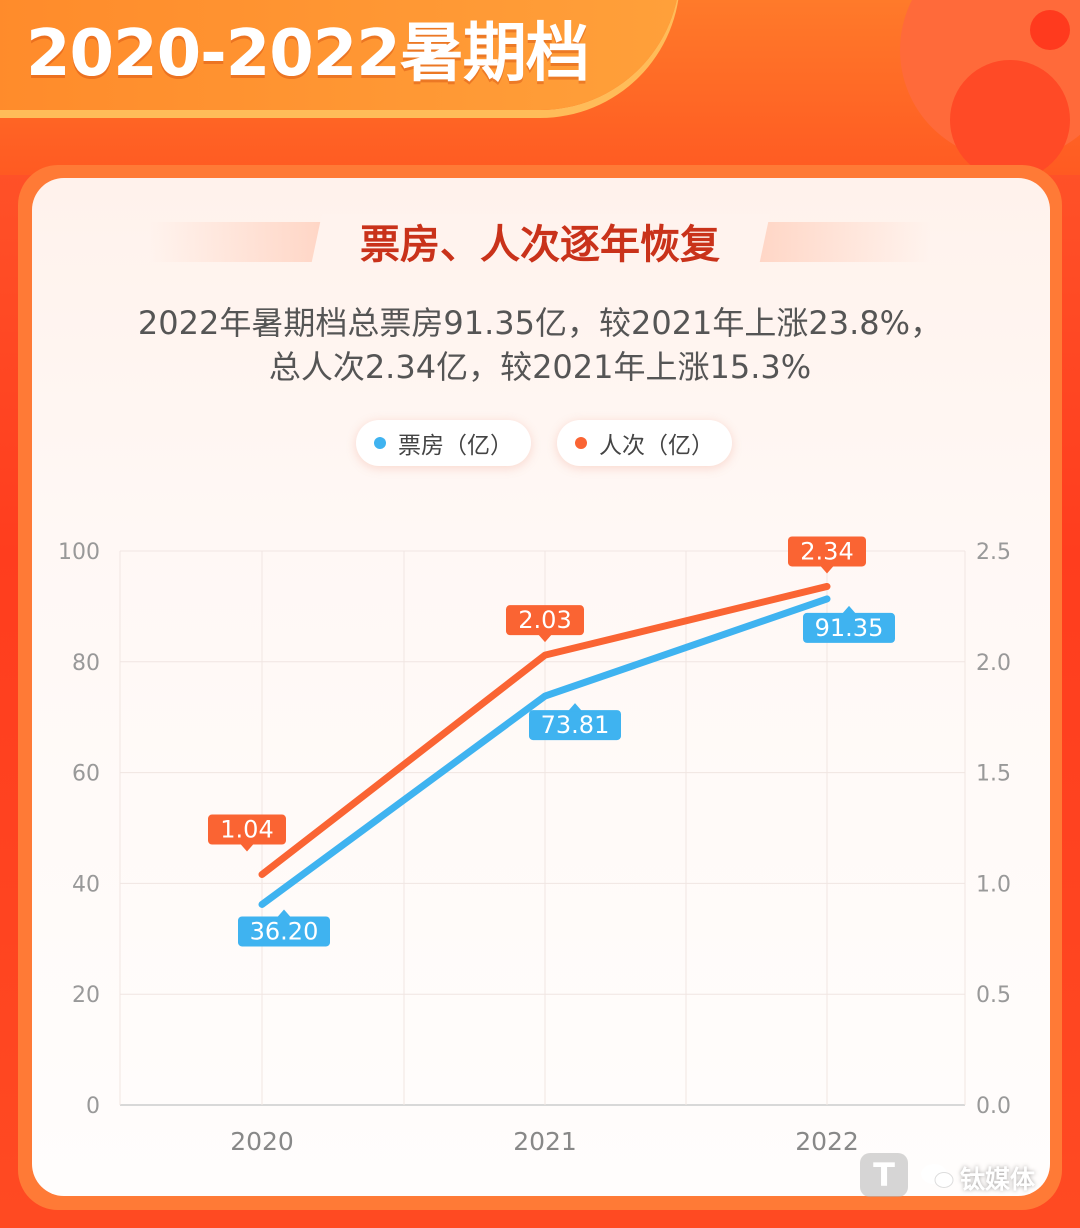 This screenshot has height=1228, width=1080. What do you see at coordinates (993, 995) in the screenshot?
I see `y-right-tick-label: 0.5` at bounding box center [993, 995].